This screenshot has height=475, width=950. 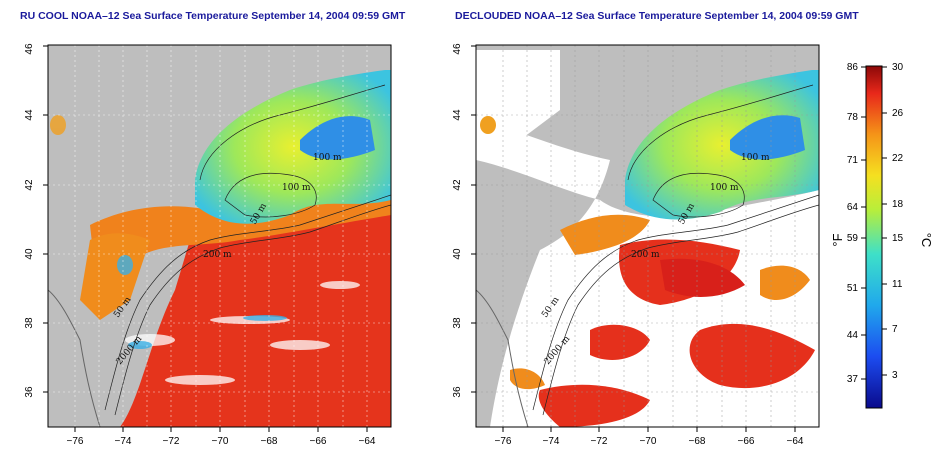 What do you see at coordinates (240, 230) in the screenshot?
I see `slope-water` at bounding box center [240, 230].